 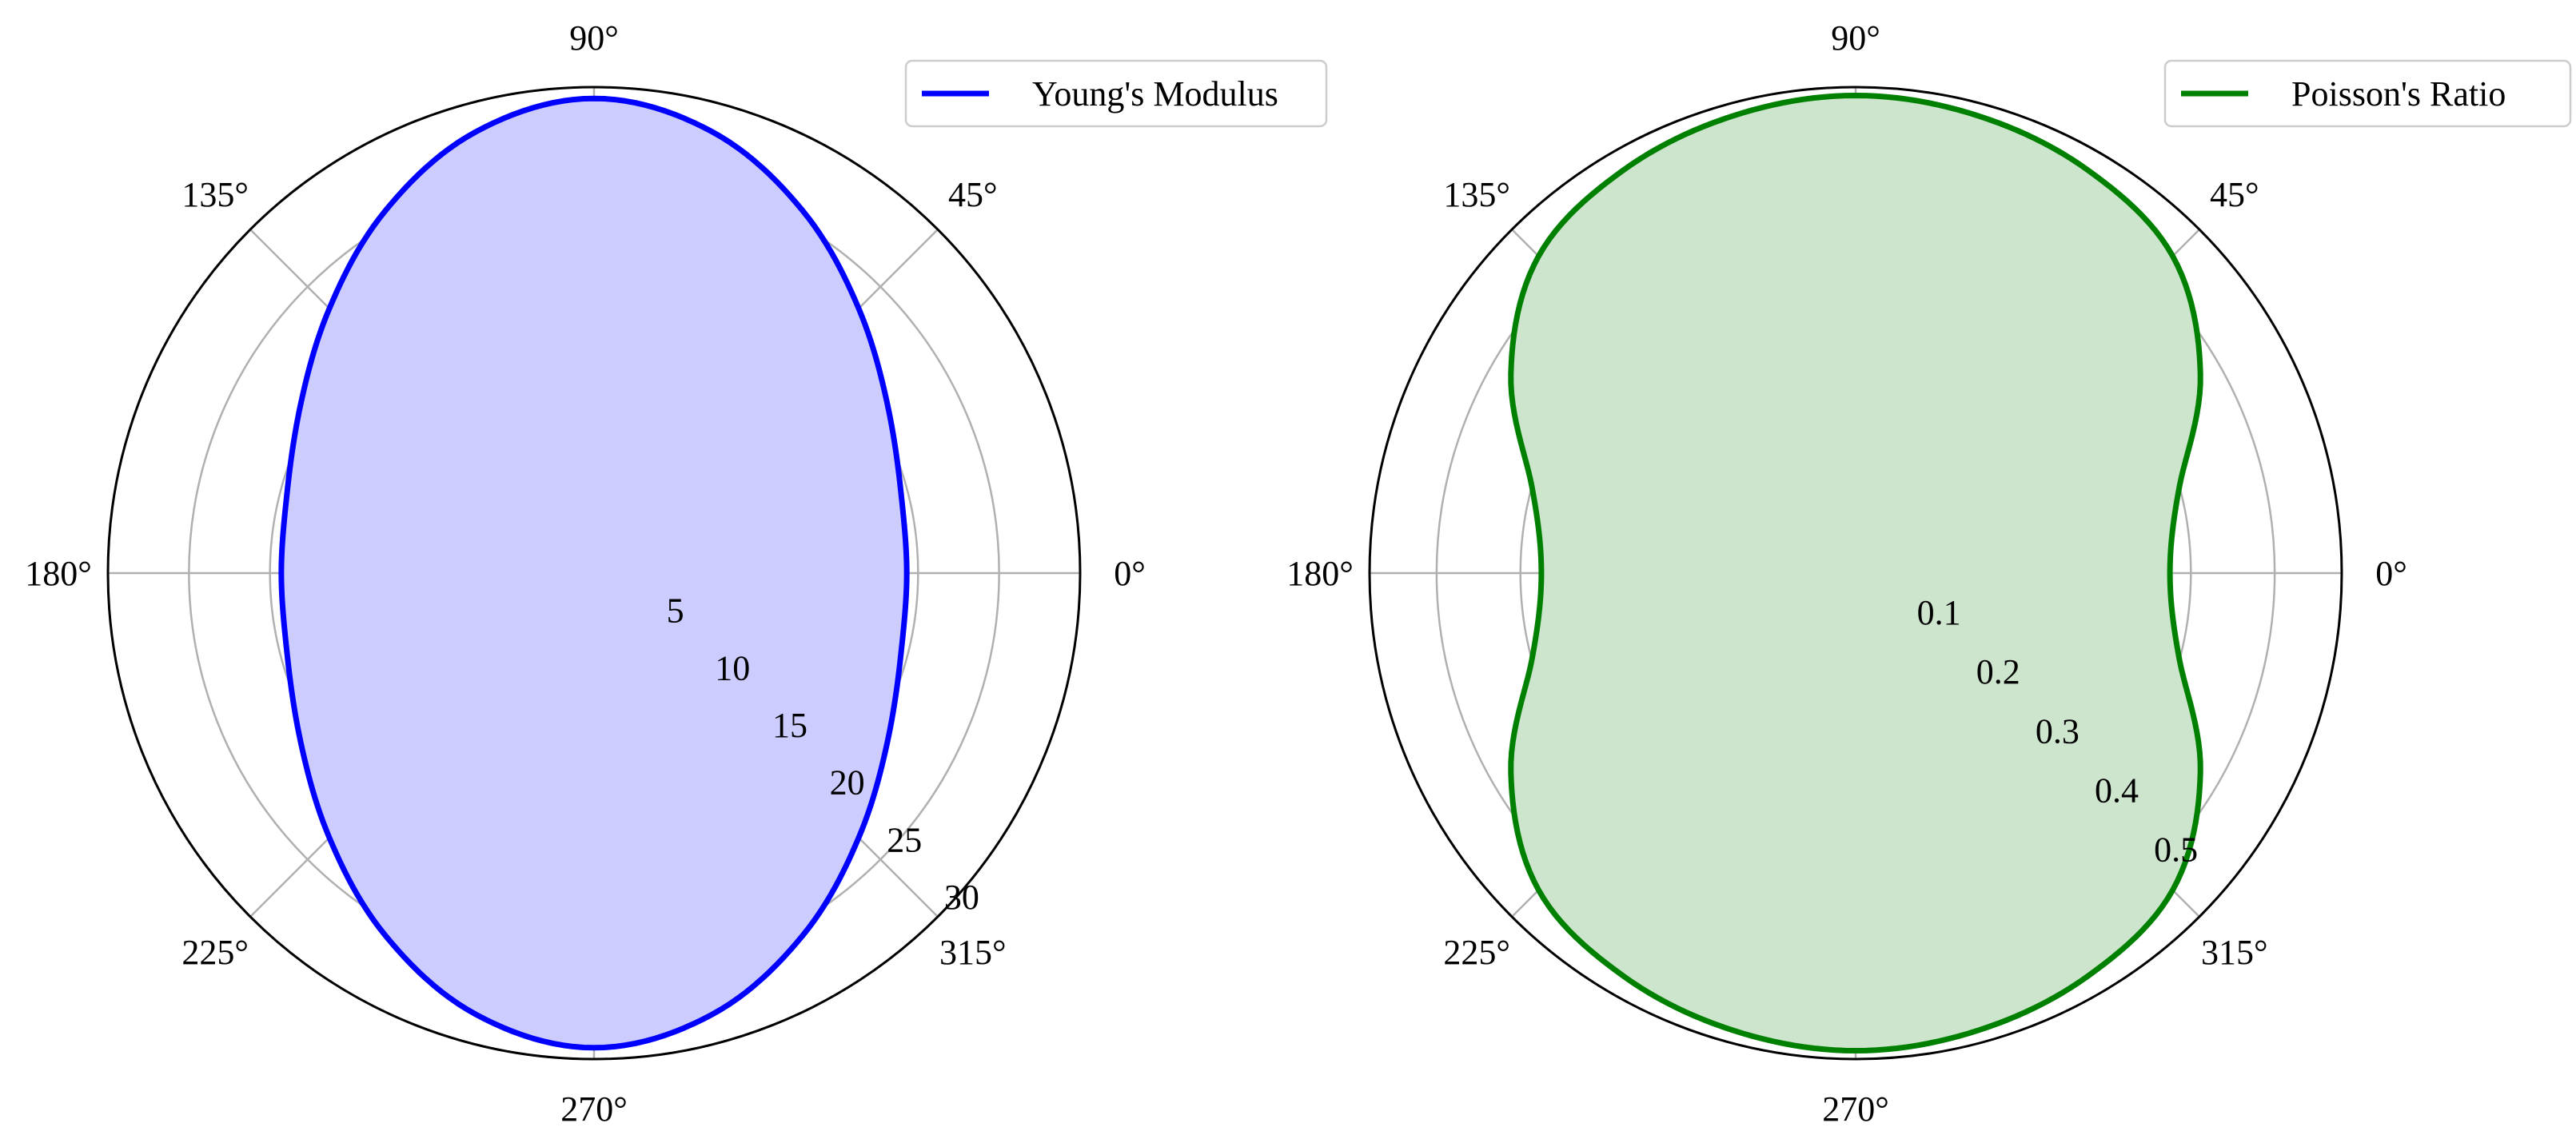 What do you see at coordinates (1939, 613) in the screenshot?
I see `radial-tick-label: 0.1` at bounding box center [1939, 613].